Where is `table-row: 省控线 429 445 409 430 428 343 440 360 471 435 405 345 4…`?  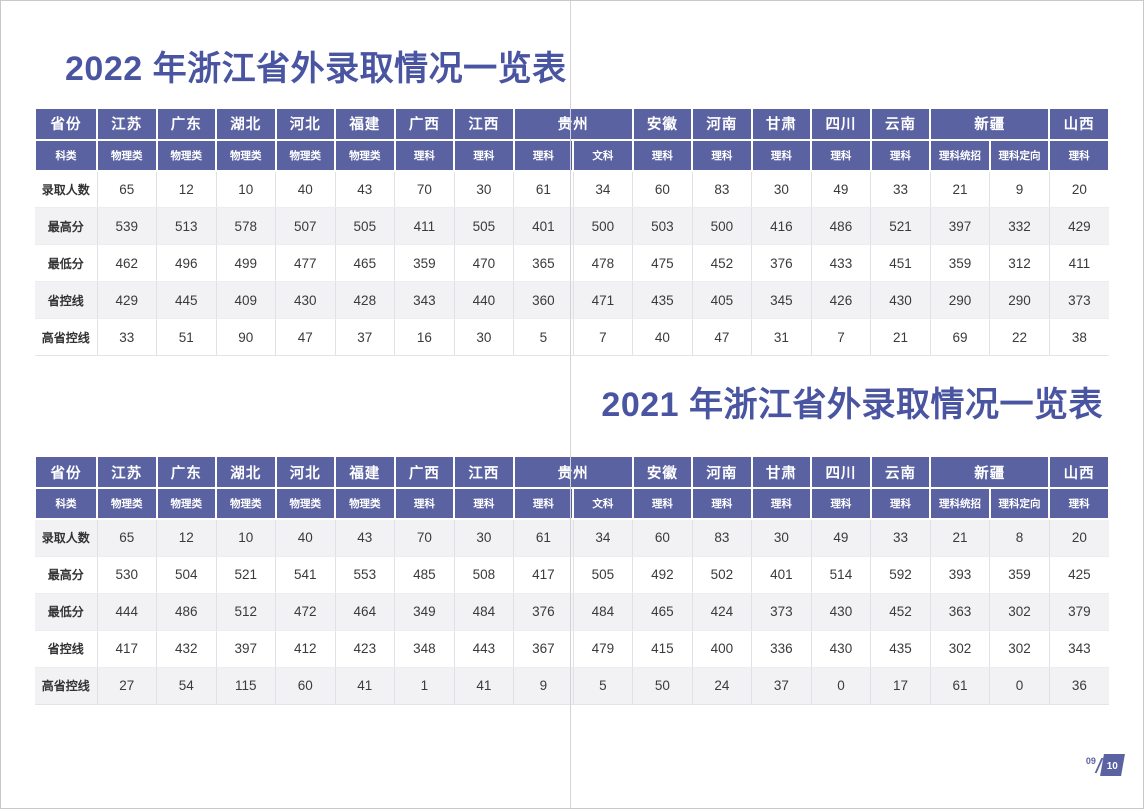
table-row: 省控线 429 445 409 430 428 343 440 360 471 435 405 345 4… is located at coordinates (572, 300).